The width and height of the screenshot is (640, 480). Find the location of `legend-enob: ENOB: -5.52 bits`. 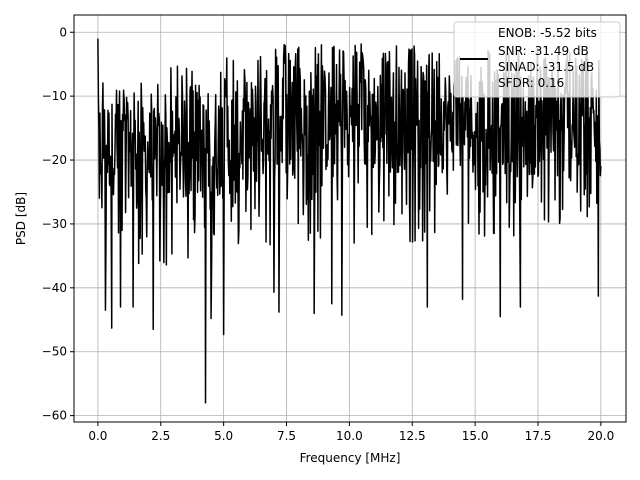

legend-enob: ENOB: -5.52 bits is located at coordinates (547, 33).